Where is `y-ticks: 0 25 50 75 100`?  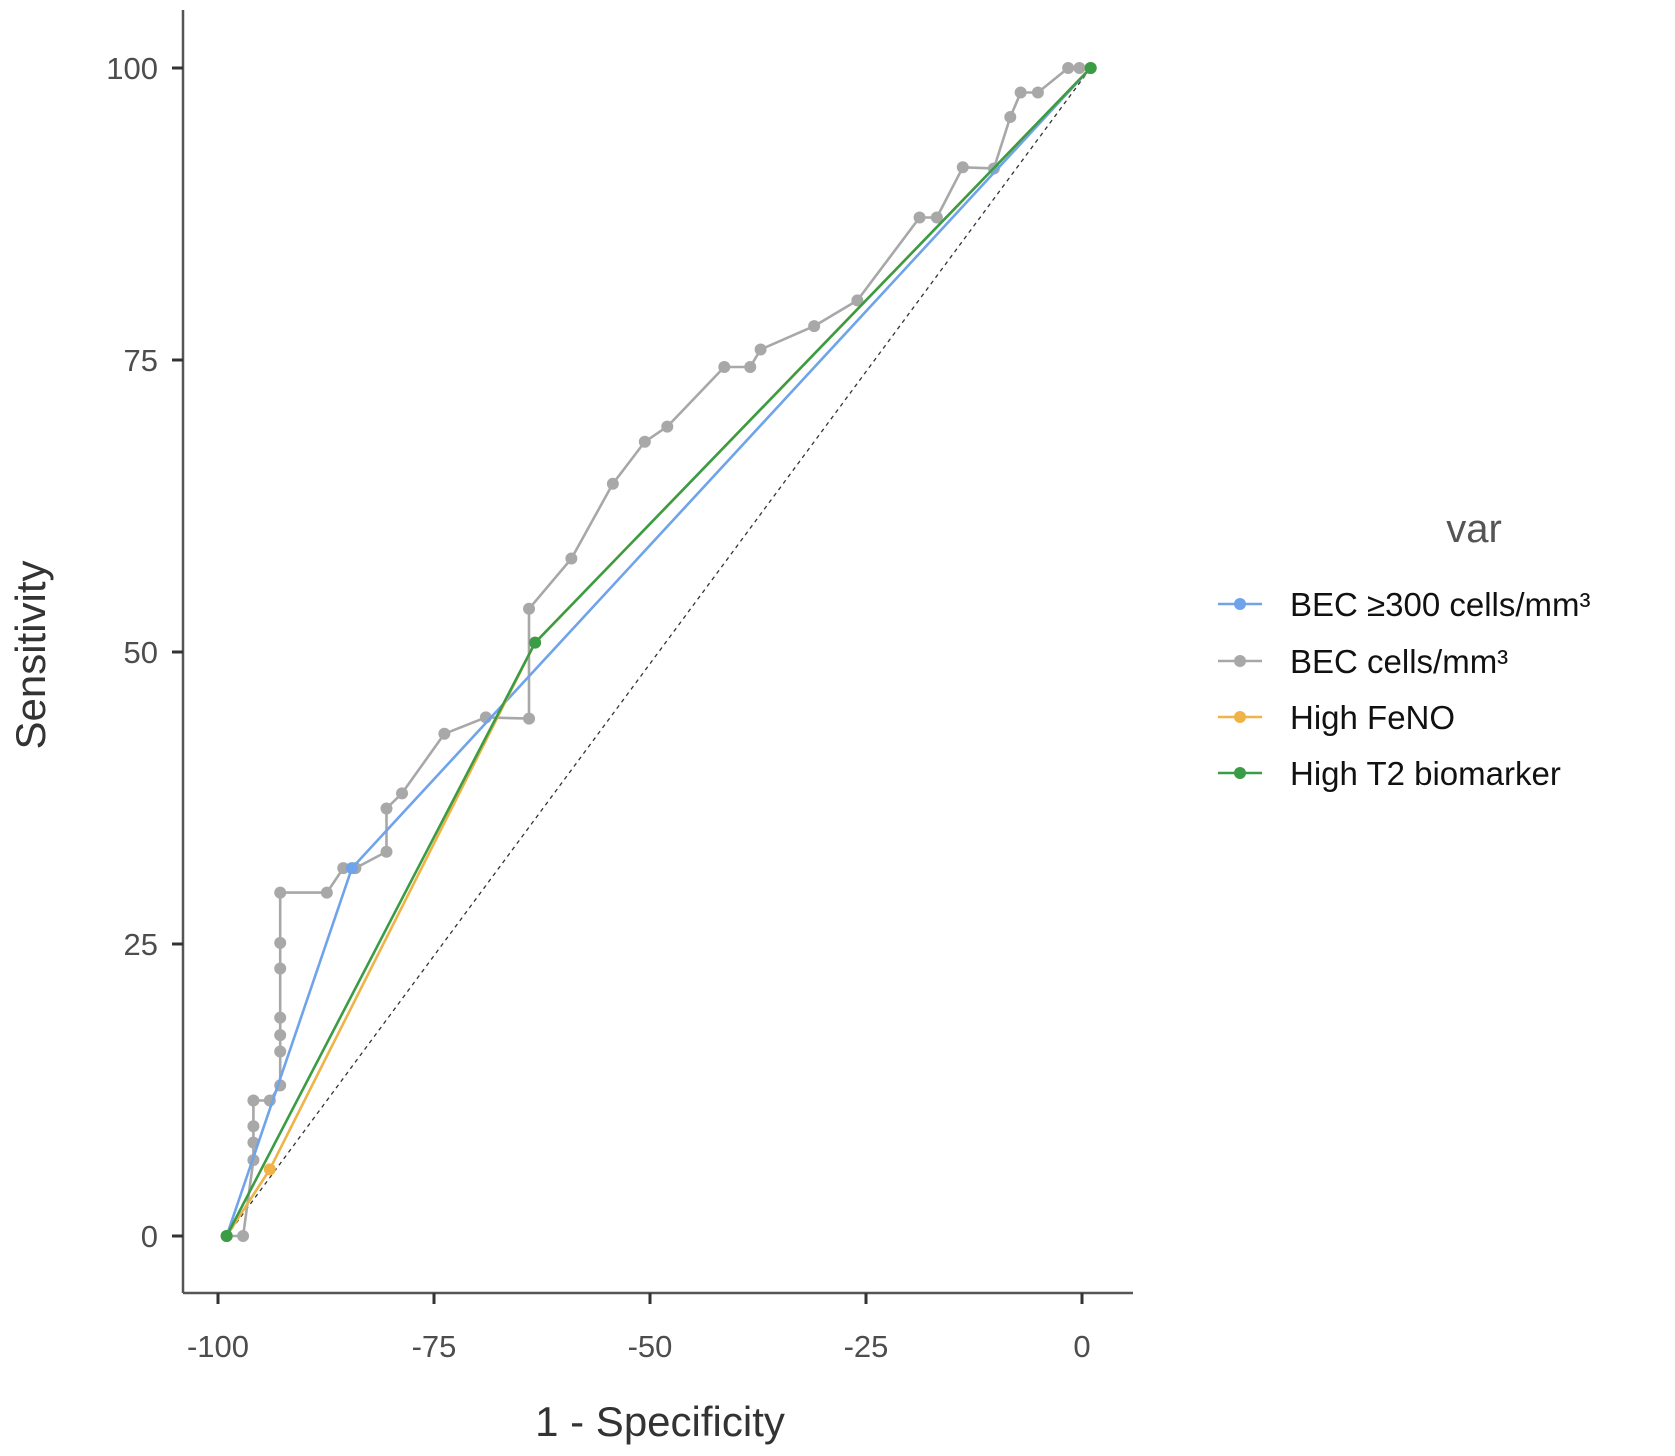
y-ticks: 0 25 50 75 100 is located at coordinates (144, 652).